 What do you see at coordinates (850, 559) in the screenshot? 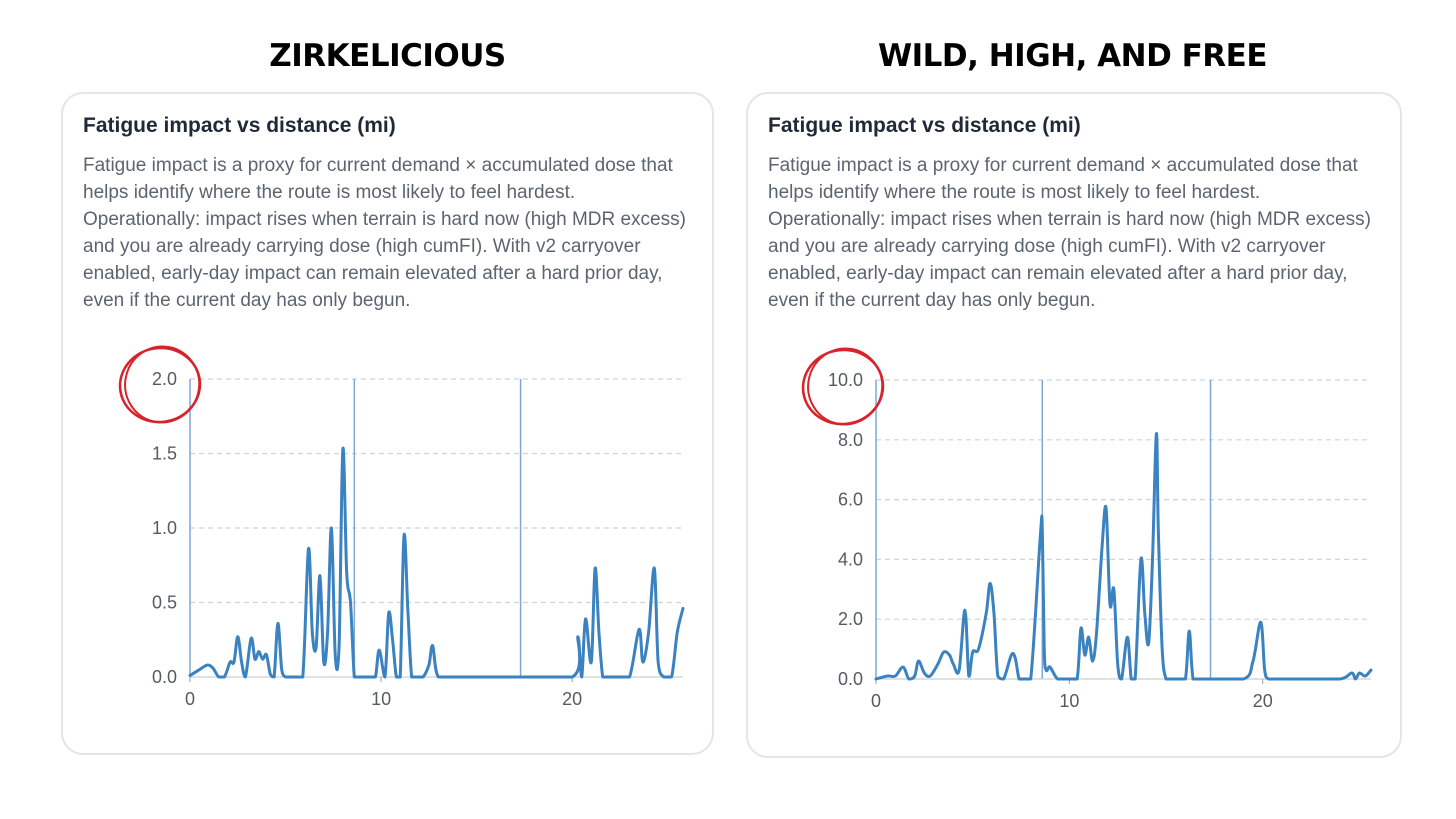
I see `y-tick-label: 4.0` at bounding box center [850, 559].